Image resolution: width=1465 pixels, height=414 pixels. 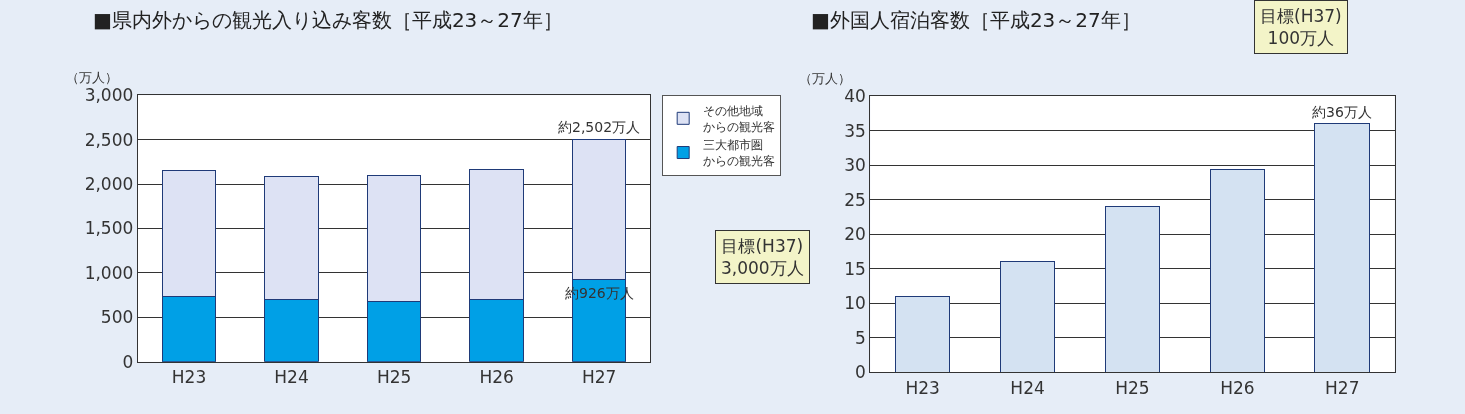 I want to click on y-tick-label: 30, so click(x=855, y=165).